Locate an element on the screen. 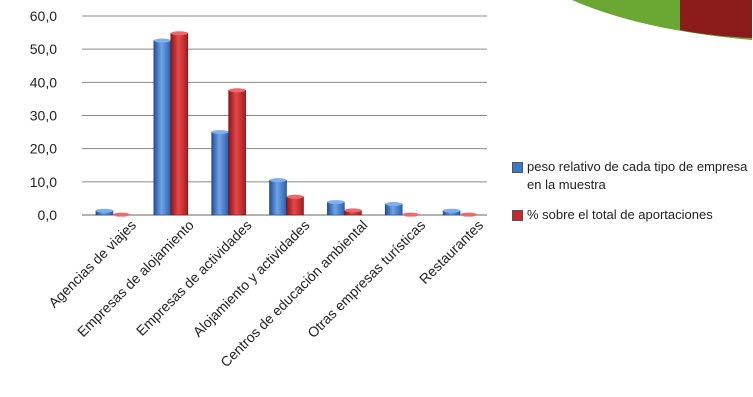 Image resolution: width=753 pixels, height=397 pixels. legend-swatch-blue is located at coordinates (517, 167).